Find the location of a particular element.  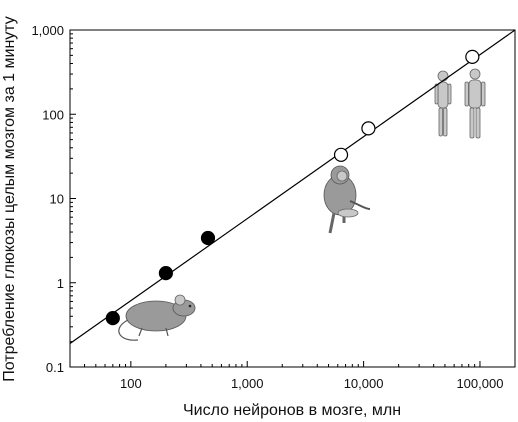

y-tick-label: 10 is located at coordinates (57, 199).